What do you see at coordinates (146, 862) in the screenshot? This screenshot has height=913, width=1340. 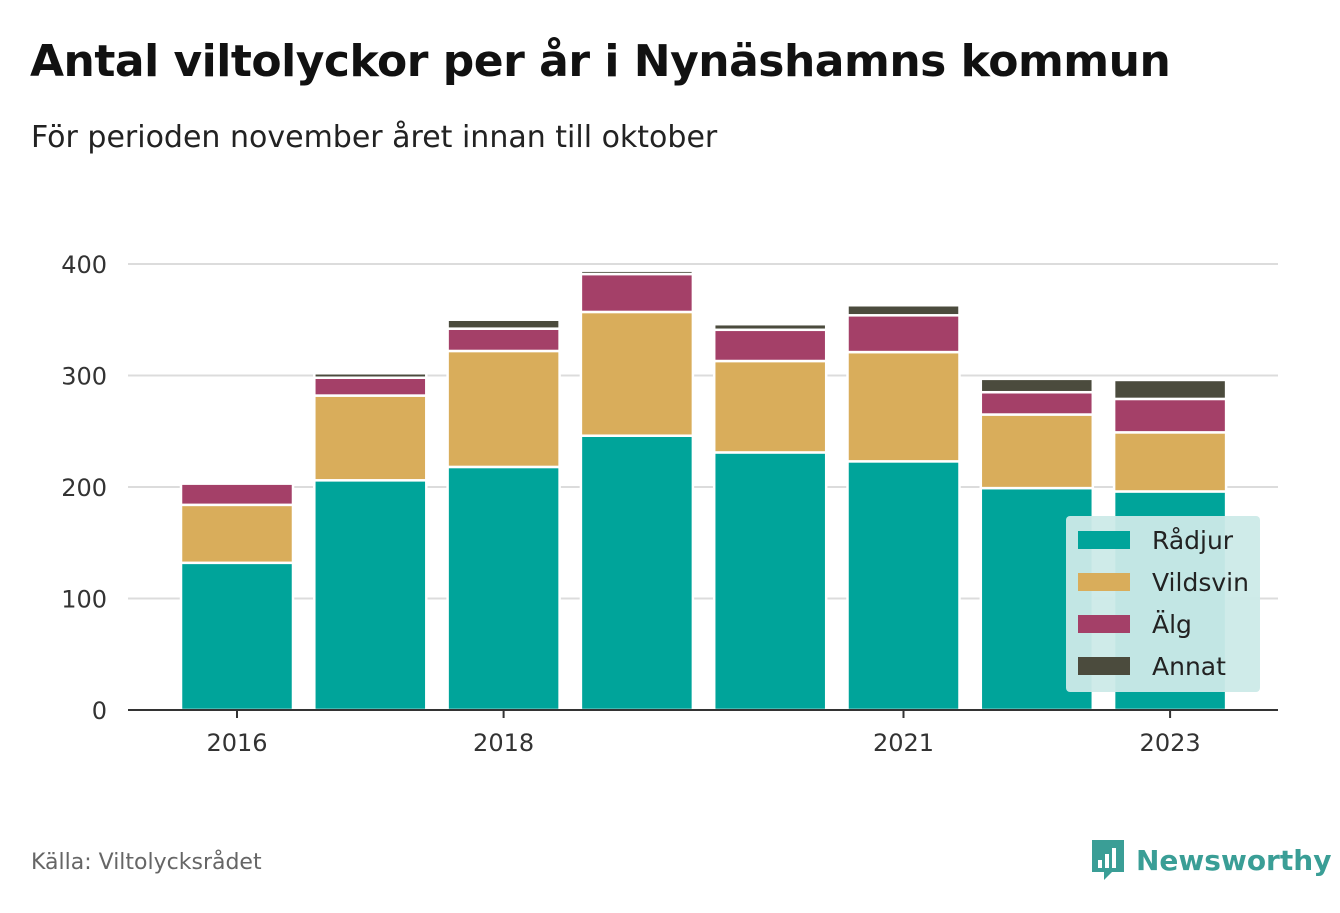 I see `source-note: Källa: Viltolycksrådet` at bounding box center [146, 862].